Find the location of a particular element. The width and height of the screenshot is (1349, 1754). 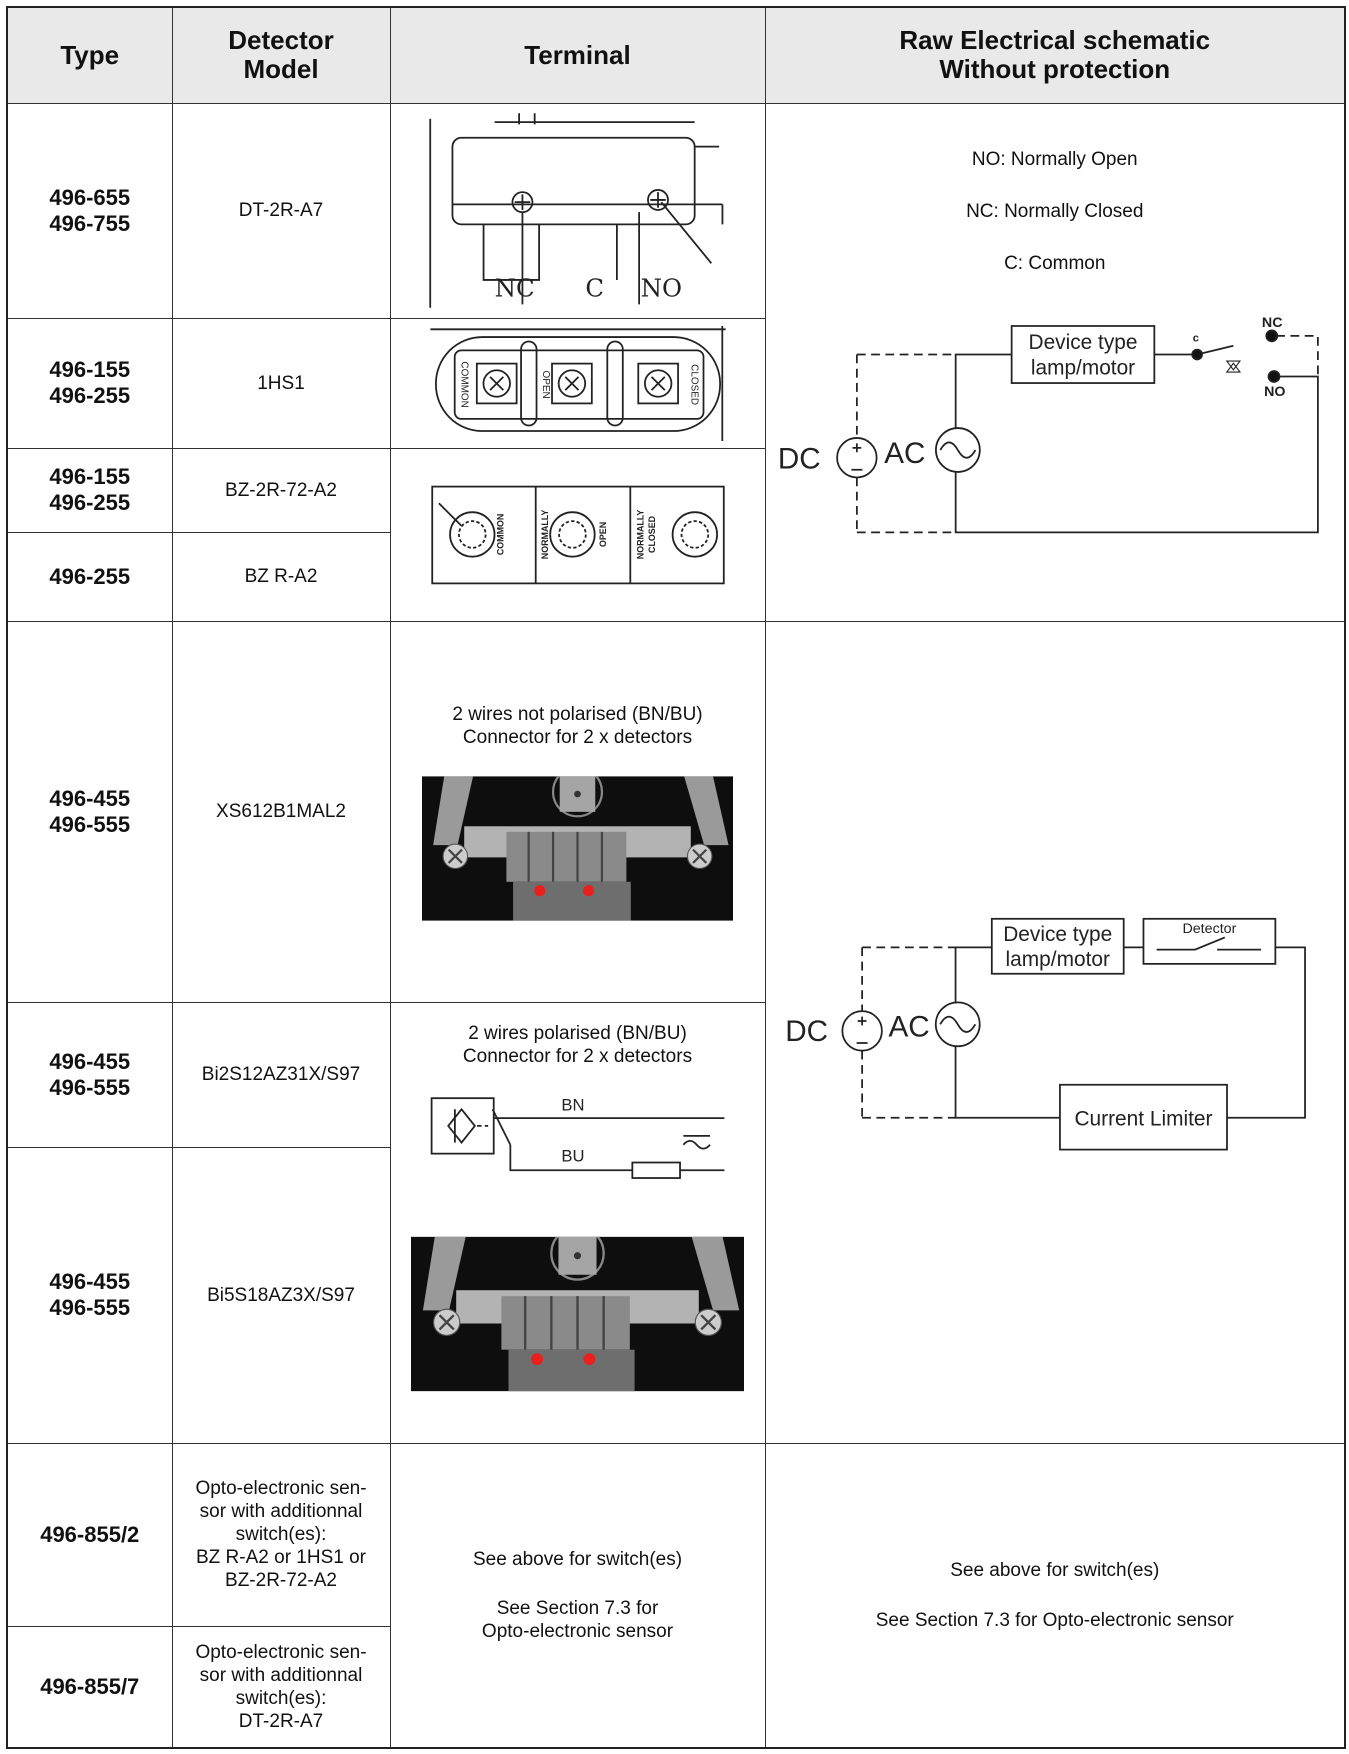

connector-photo is located at coordinates (577, 848).